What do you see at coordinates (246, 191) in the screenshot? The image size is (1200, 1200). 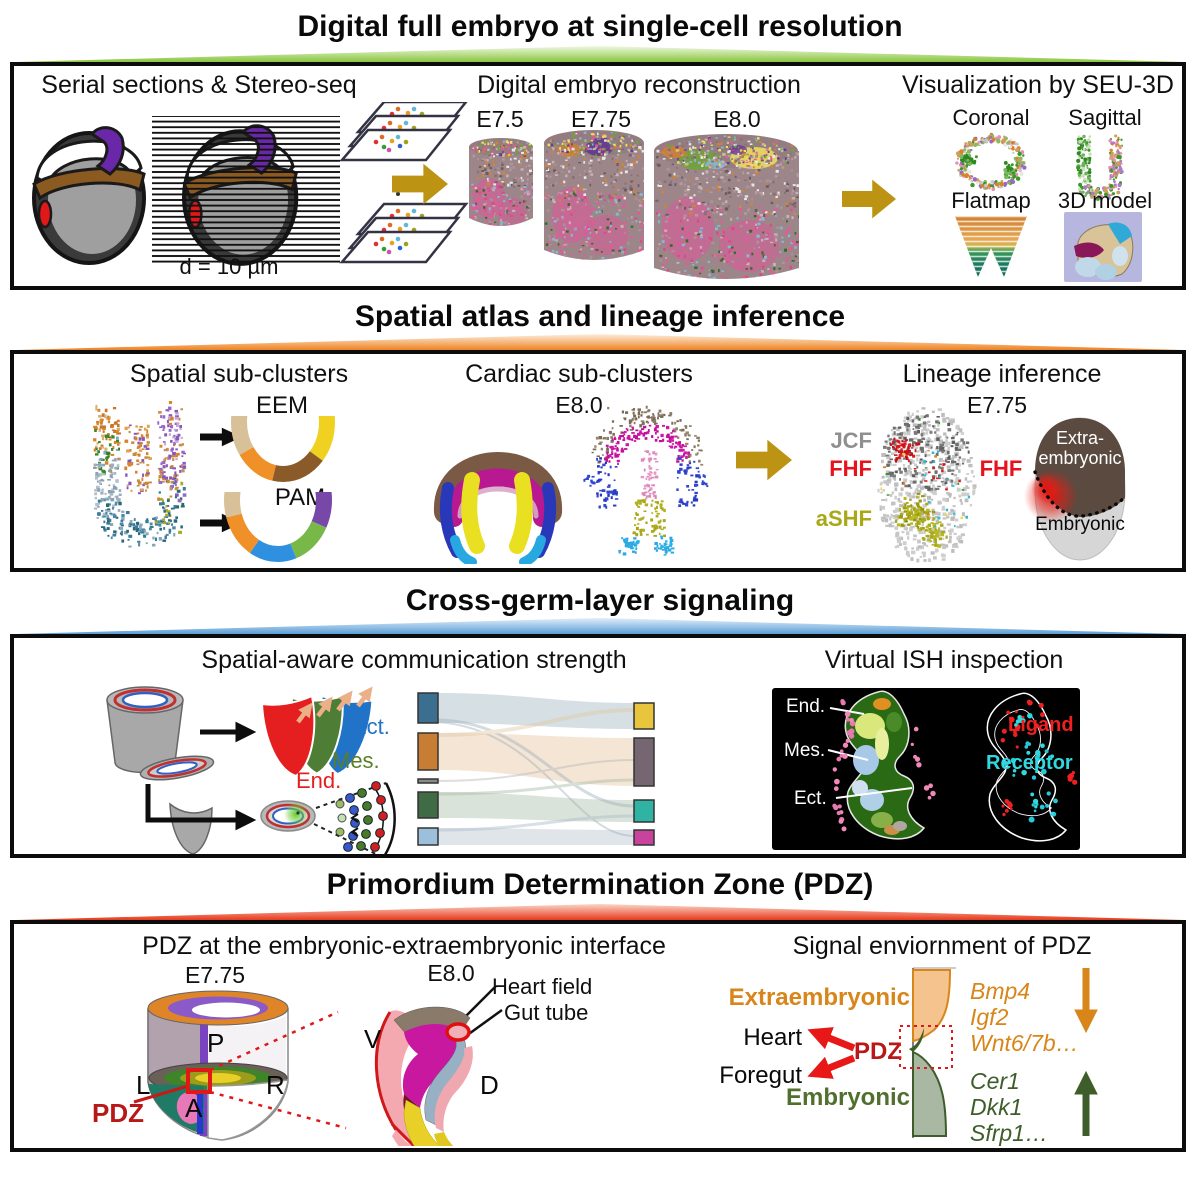 I see `sectioned-embryo-illustration` at bounding box center [246, 191].